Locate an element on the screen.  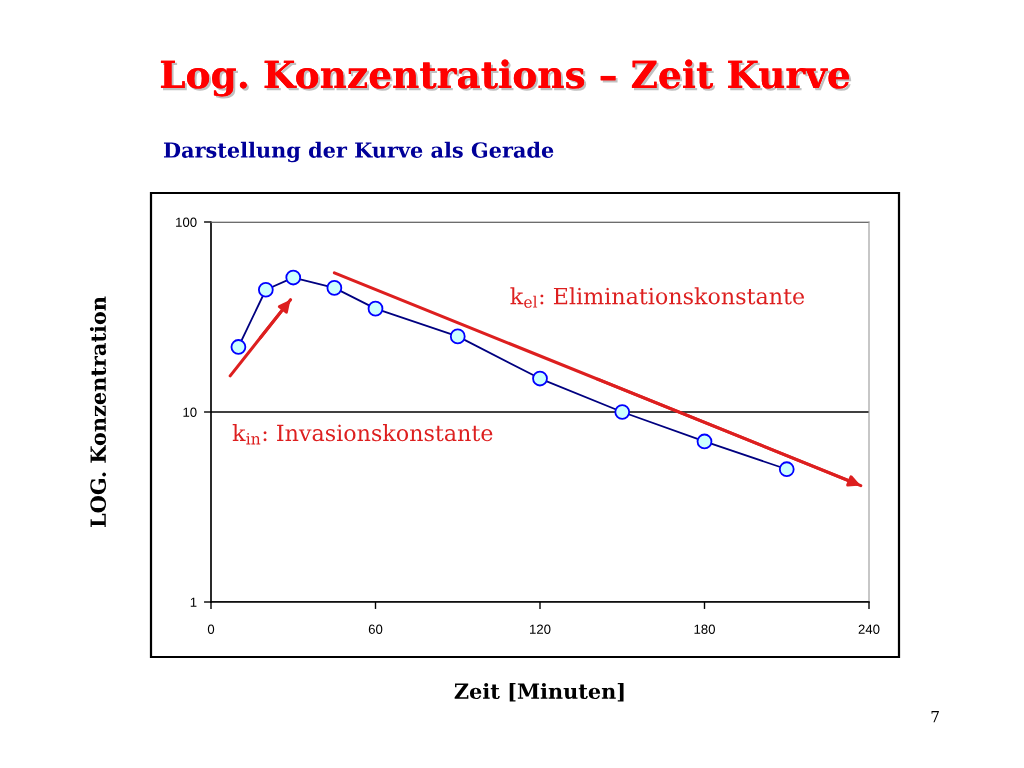
x-tick-label: 120 is located at coordinates (540, 629).